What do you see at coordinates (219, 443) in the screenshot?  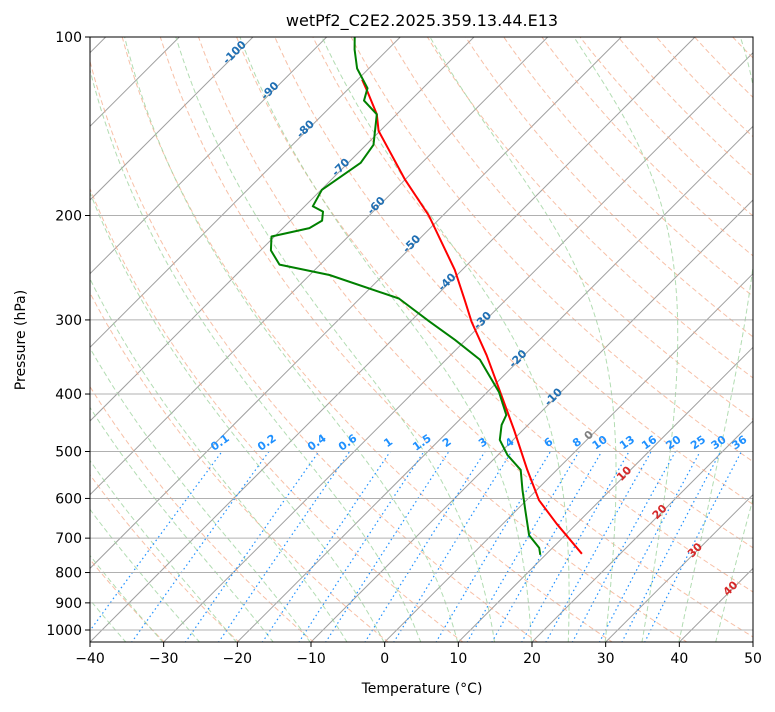 I see `mixing-ratio-label: 0.1` at bounding box center [219, 443].